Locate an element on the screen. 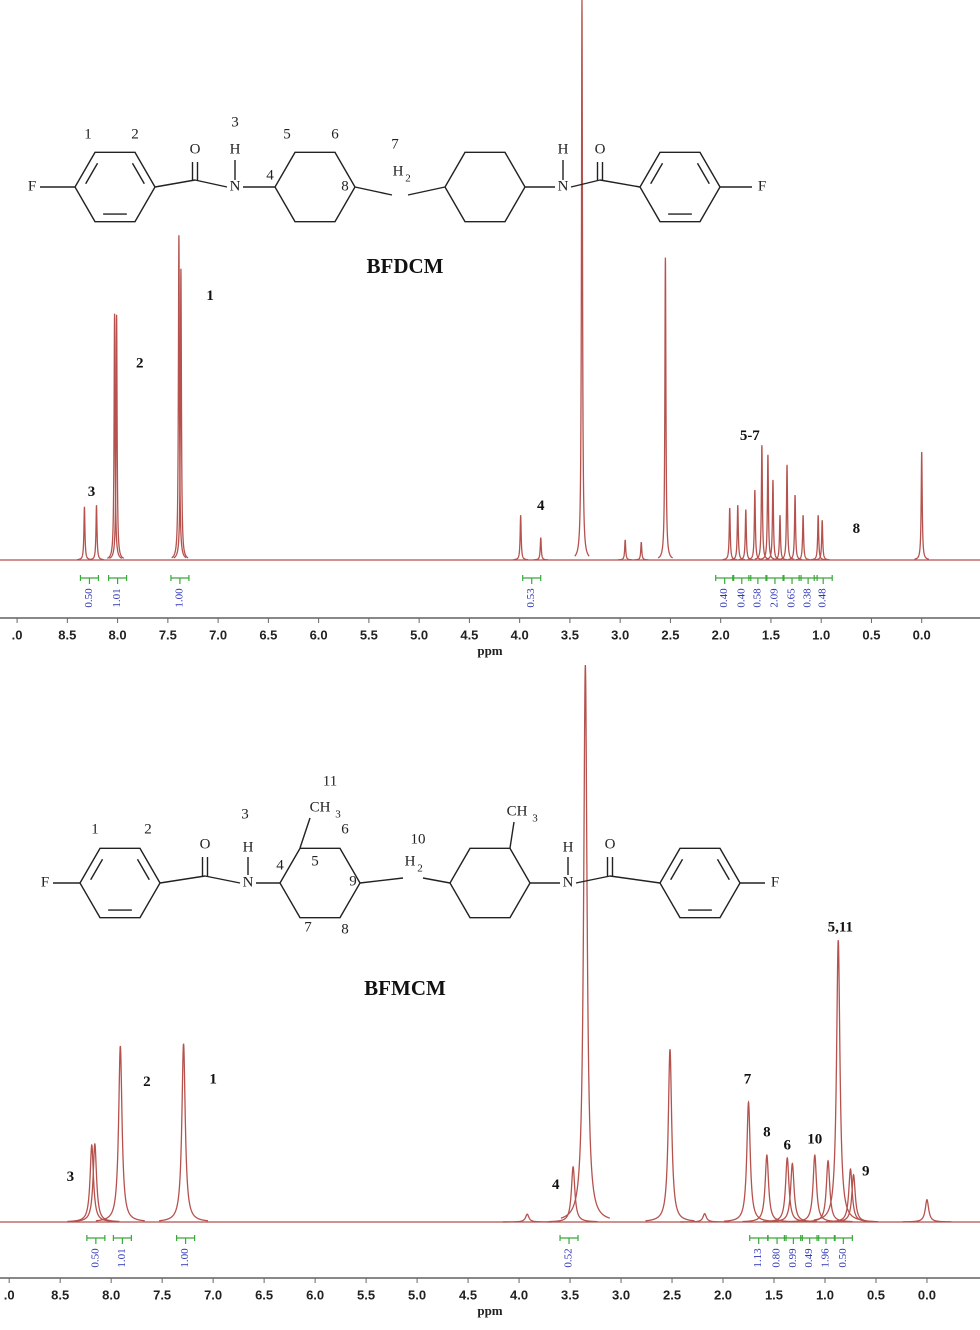 Image resolution: width=980 pixels, height=1330 pixels. peak-label: 8 is located at coordinates (767, 1132).